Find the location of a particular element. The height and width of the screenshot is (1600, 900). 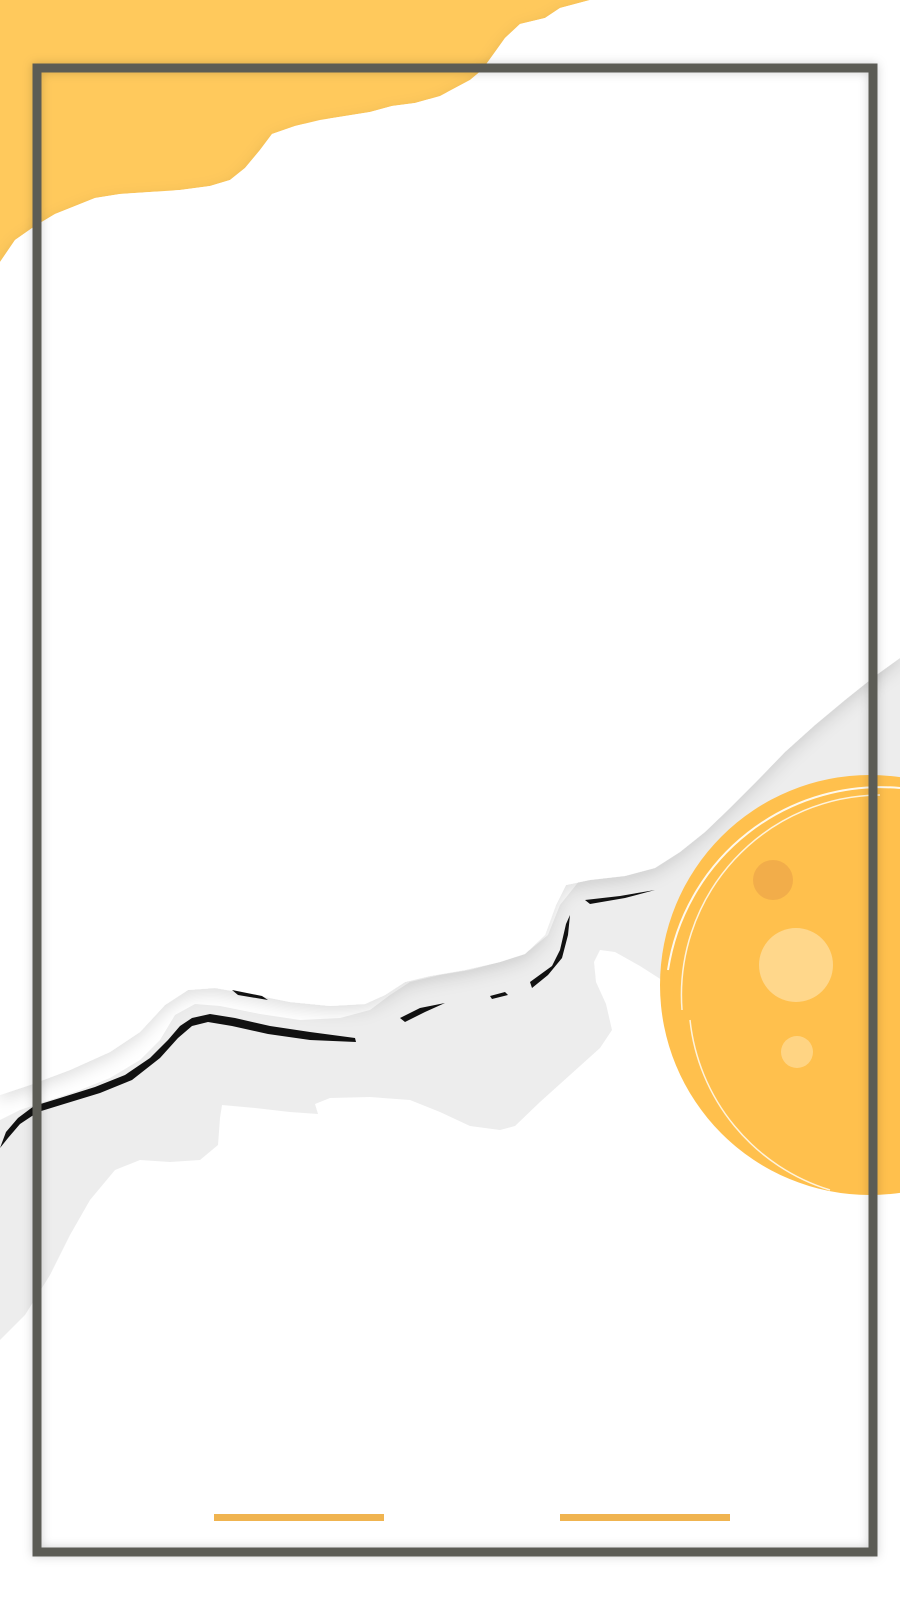

ink-stroke-icon is located at coordinates (327, 1019).